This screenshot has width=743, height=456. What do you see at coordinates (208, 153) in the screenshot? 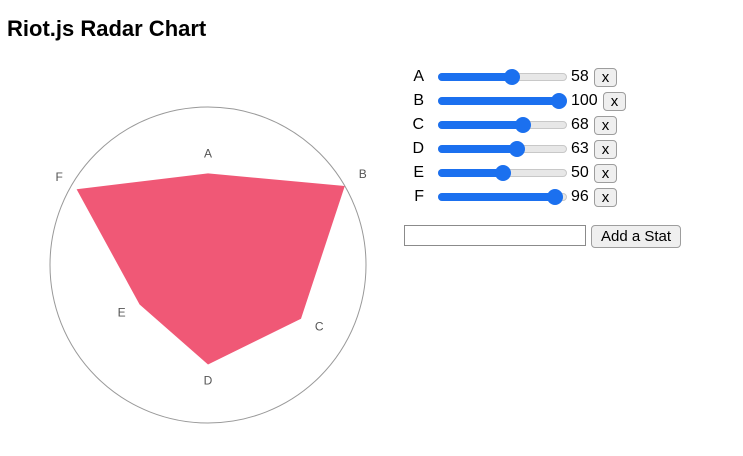
I see `radar-axis-label: A` at bounding box center [208, 153].